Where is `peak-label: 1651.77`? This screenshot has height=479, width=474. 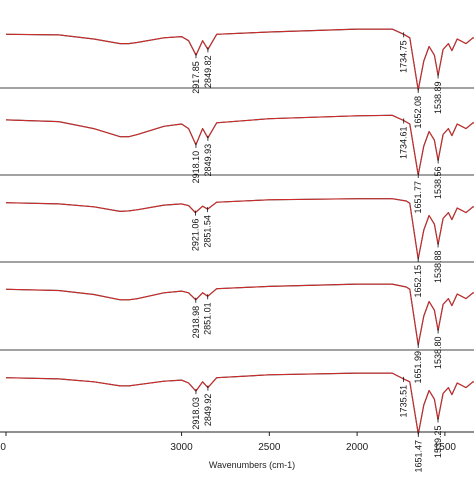 peak-label: 1651.77 is located at coordinates (418, 197).